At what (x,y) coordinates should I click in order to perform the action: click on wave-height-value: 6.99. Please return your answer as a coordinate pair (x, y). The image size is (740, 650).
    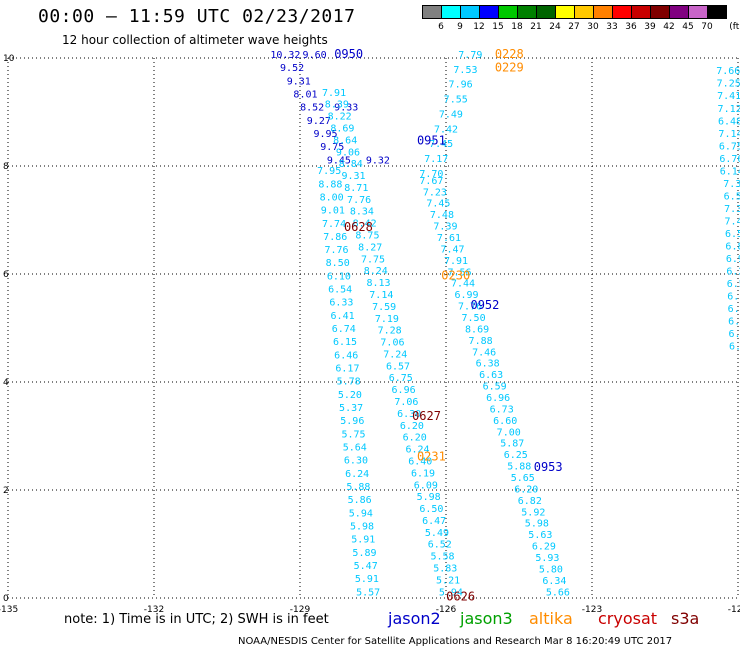
    Looking at the image, I should click on (467, 295).